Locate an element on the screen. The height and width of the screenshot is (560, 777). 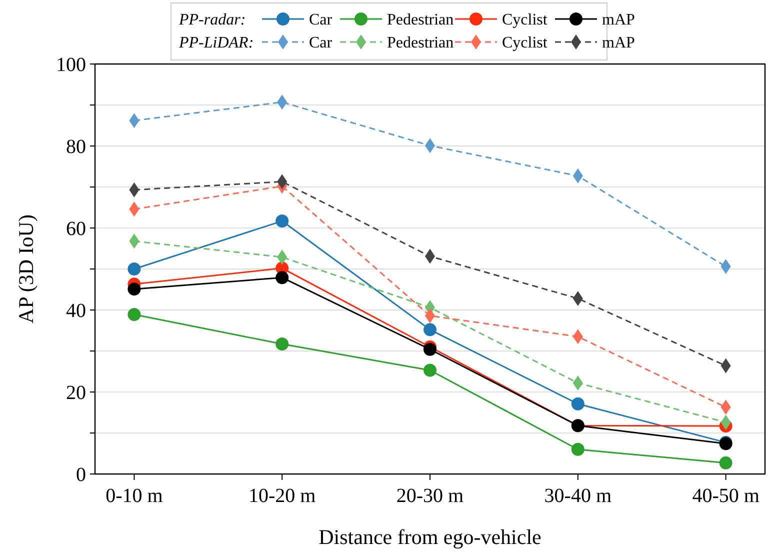
y-tick-label: 40 is located at coordinates (76, 311).